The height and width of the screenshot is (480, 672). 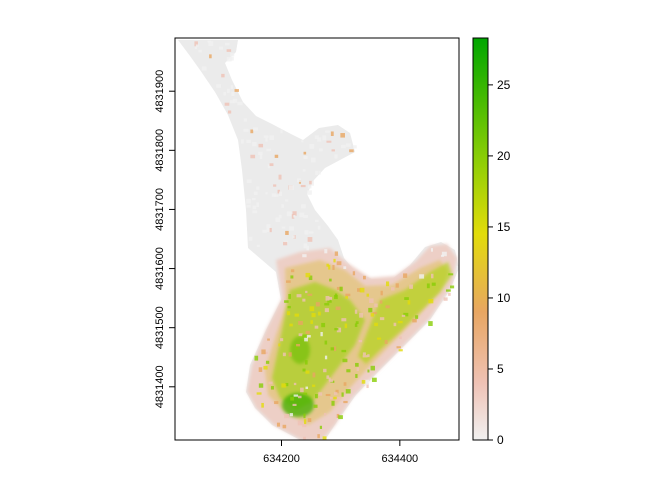 I want to click on colorbar-tick-label: 10, so click(x=504, y=298).